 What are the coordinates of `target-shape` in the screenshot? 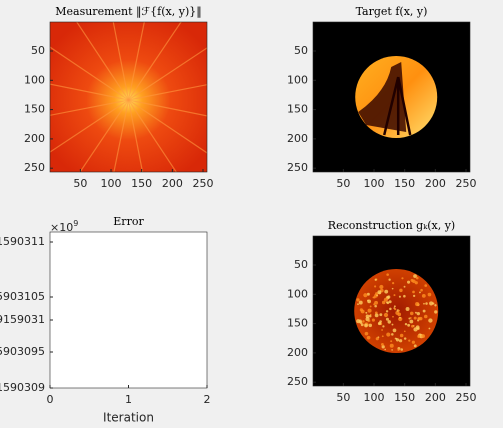 It's located at (382, 97).